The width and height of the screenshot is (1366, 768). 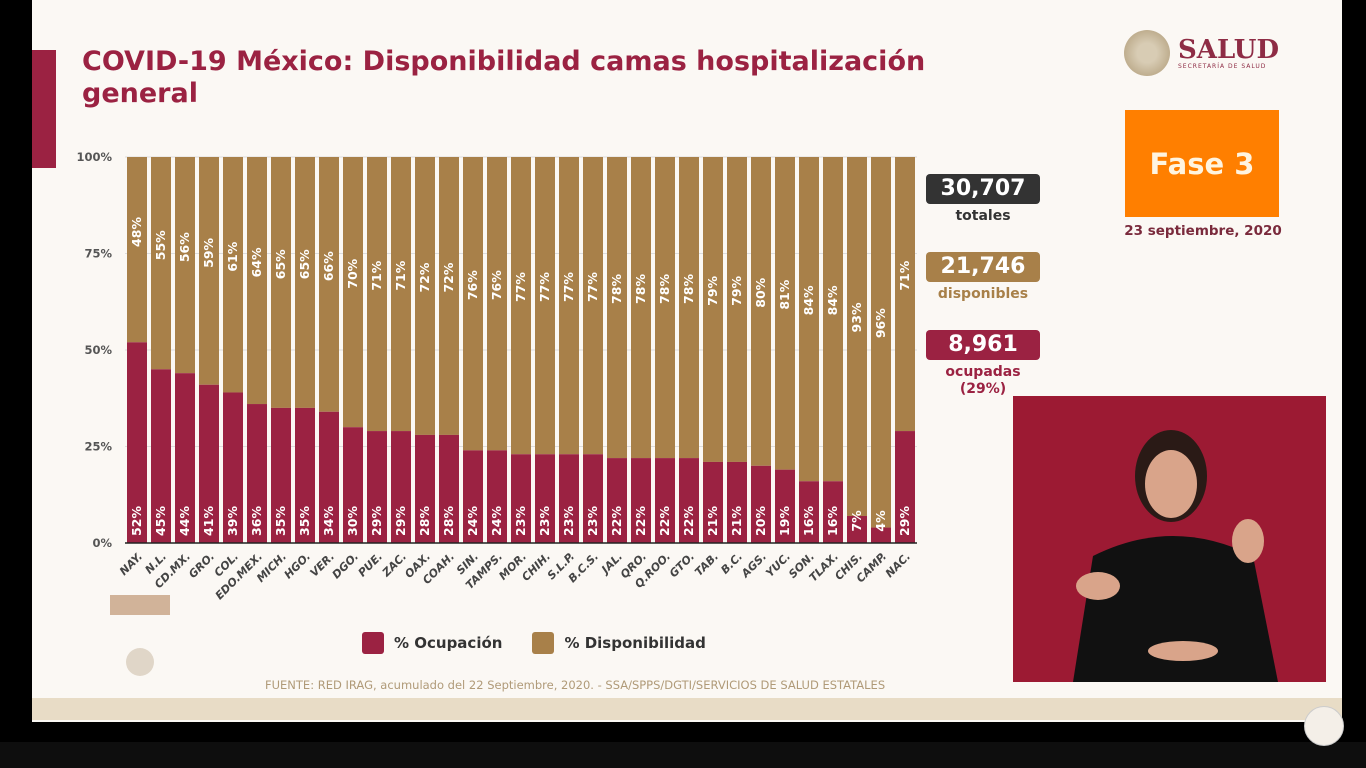 I want to click on legend-item-disponibilidad: % Disponibilidad, so click(x=619, y=643).